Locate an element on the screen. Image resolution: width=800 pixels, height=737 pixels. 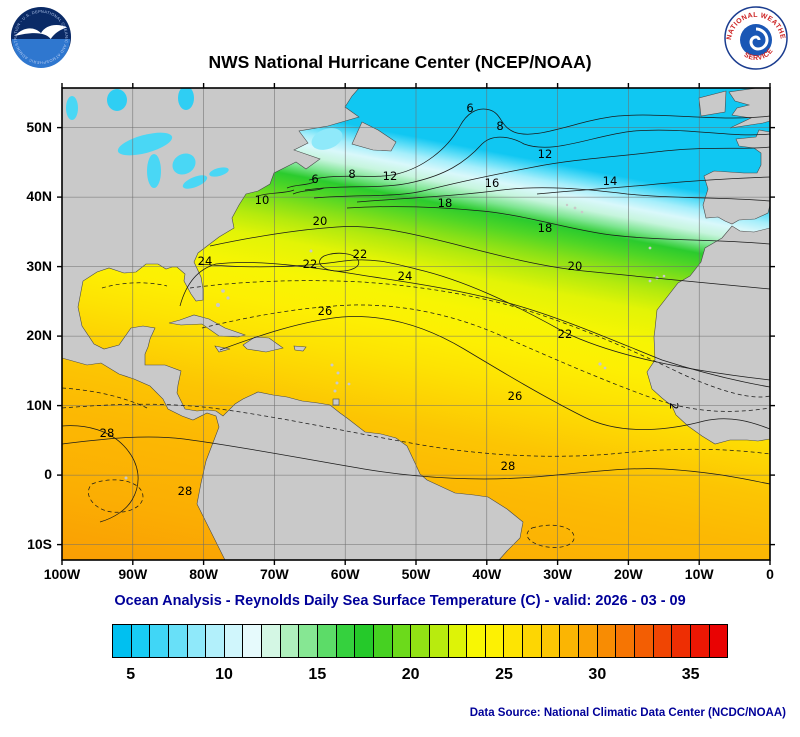
lon-tick-label: 70W is located at coordinates (274, 574).